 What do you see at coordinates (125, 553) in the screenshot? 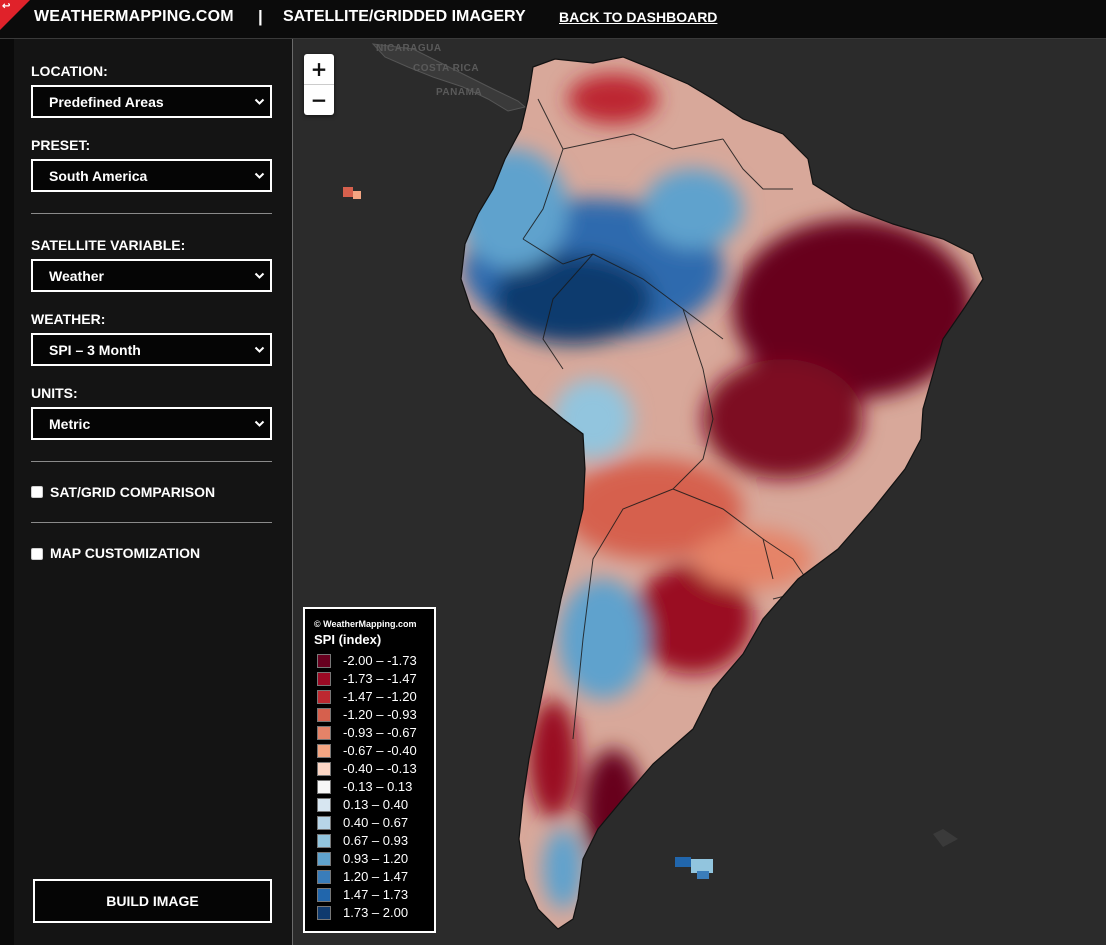
I see `map-customization-label: MAP CUSTOMIZATION` at bounding box center [125, 553].